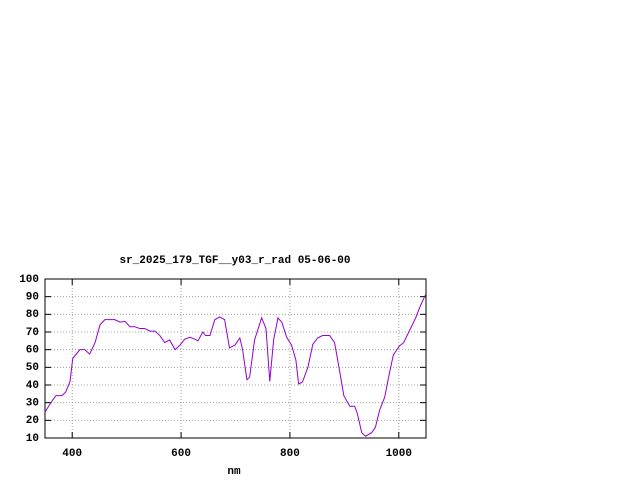 Image resolution: width=640 pixels, height=480 pixels. I want to click on y-tick-label: 80, so click(32, 315).